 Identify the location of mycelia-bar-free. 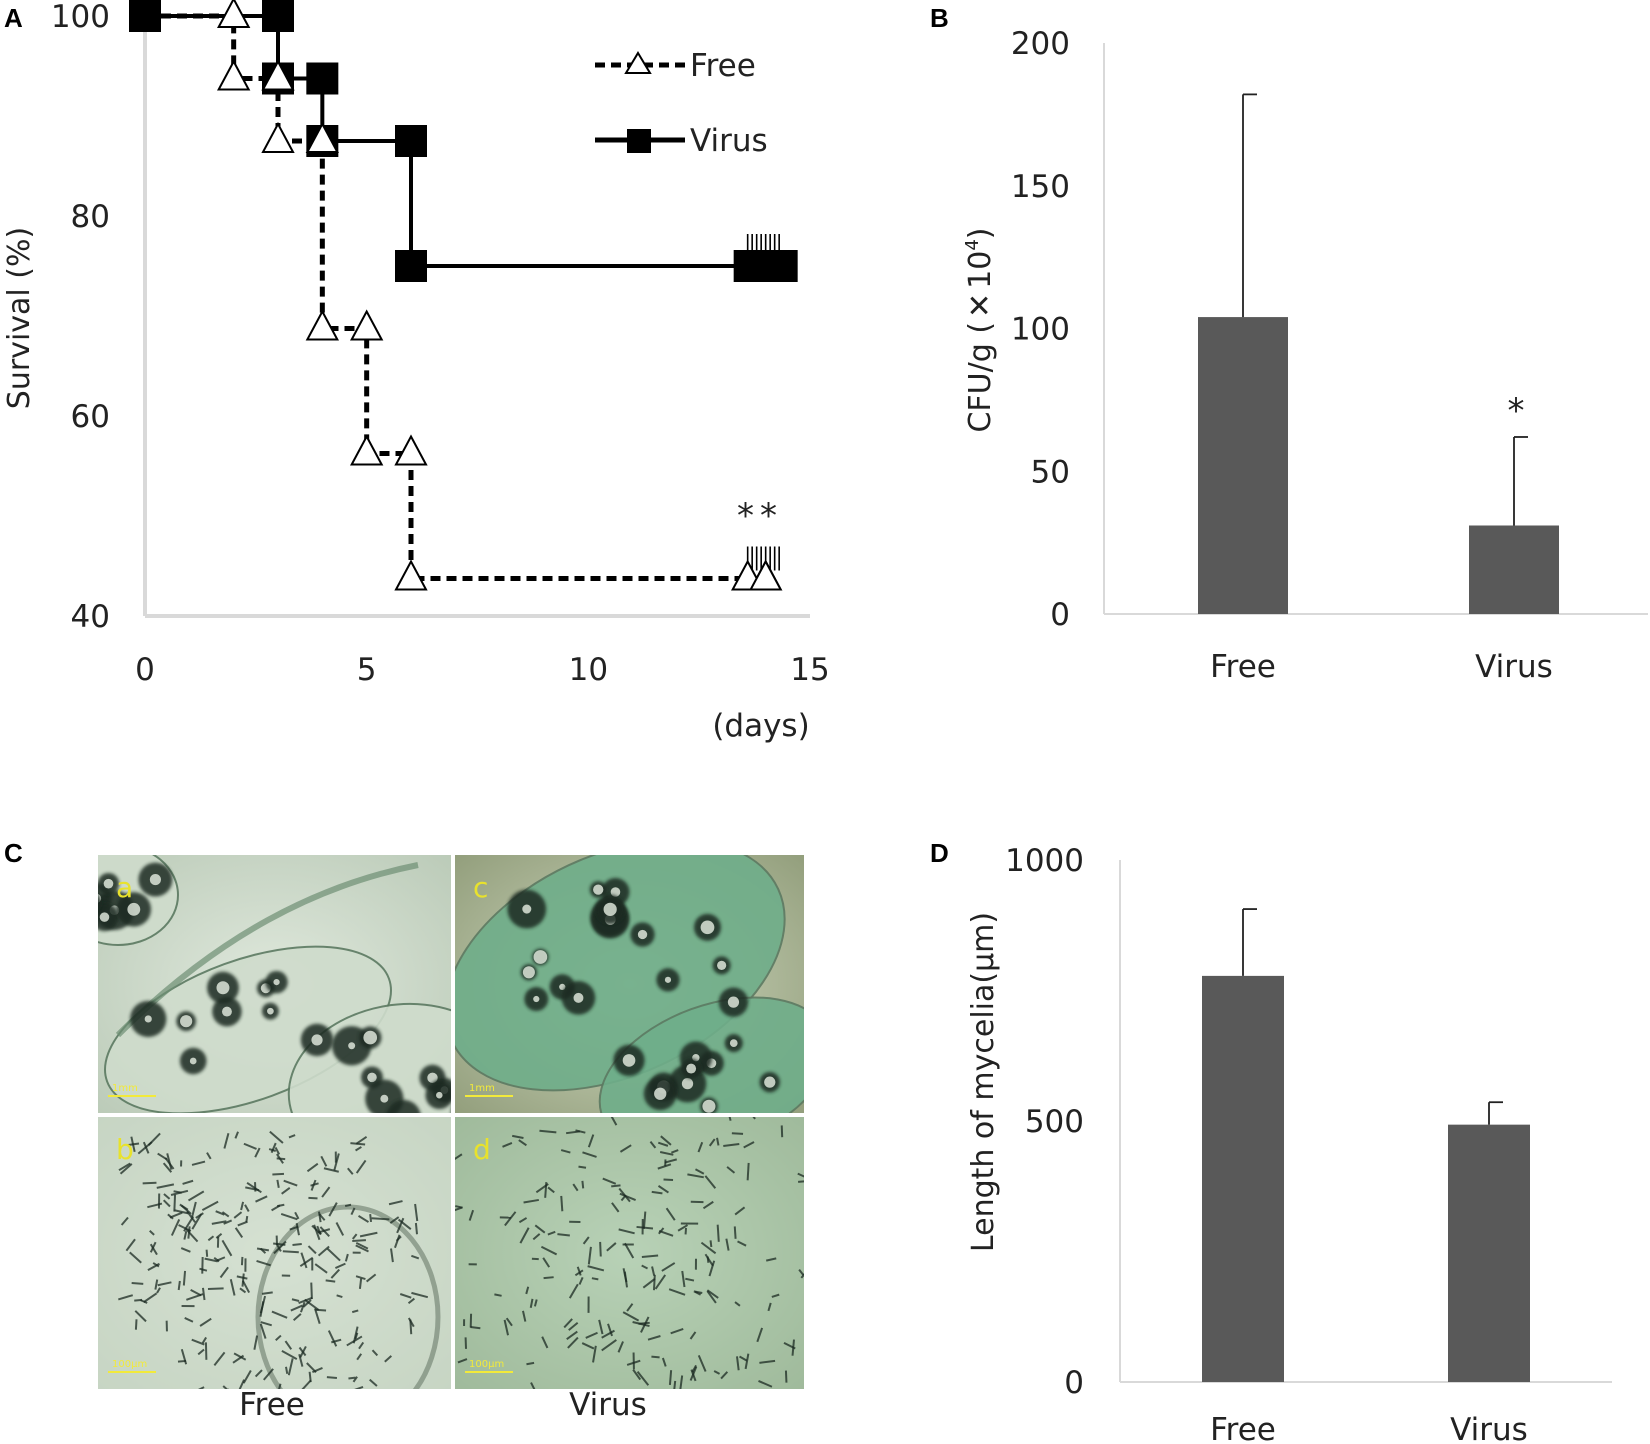
(1243, 1178).